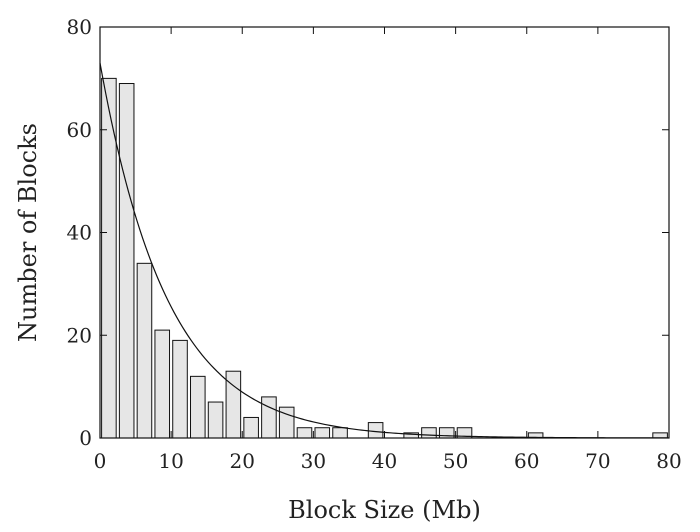  What do you see at coordinates (455, 461) in the screenshot?
I see `x-tick-label: 50` at bounding box center [455, 461].